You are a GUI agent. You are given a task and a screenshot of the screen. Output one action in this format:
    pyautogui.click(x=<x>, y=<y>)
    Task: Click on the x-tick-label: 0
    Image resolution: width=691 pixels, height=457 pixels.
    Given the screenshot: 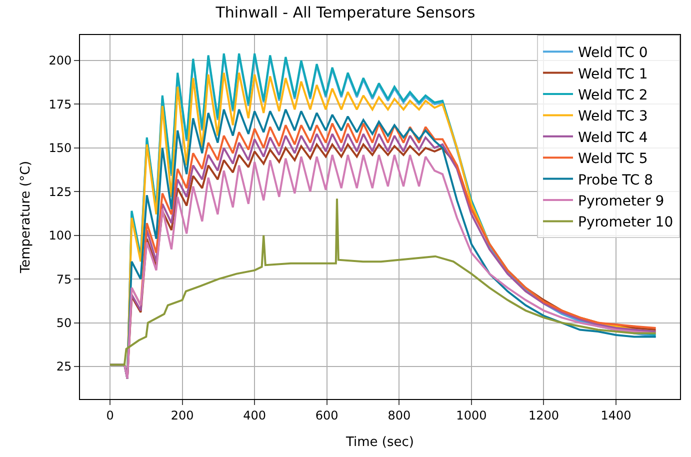 What is the action you would take?
    pyautogui.click(x=110, y=415)
    